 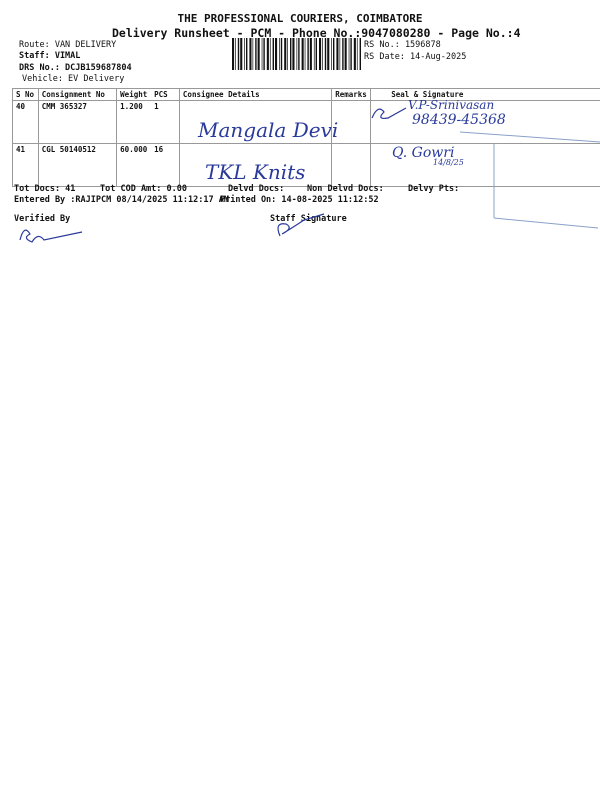 What do you see at coordinates (451, 105) in the screenshot?
I see `handwritten-signature: V.P-Srinivasan` at bounding box center [451, 105].